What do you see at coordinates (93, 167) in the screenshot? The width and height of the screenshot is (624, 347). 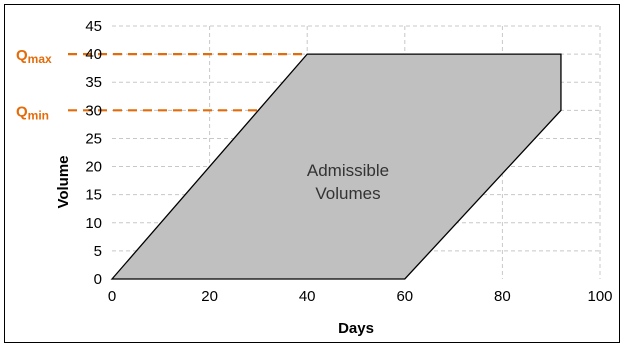 I see `y-tick-label: 20` at bounding box center [93, 167].